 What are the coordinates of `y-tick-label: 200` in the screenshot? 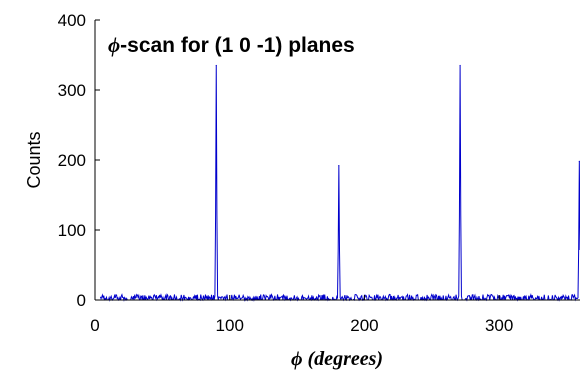 It's located at (72, 160).